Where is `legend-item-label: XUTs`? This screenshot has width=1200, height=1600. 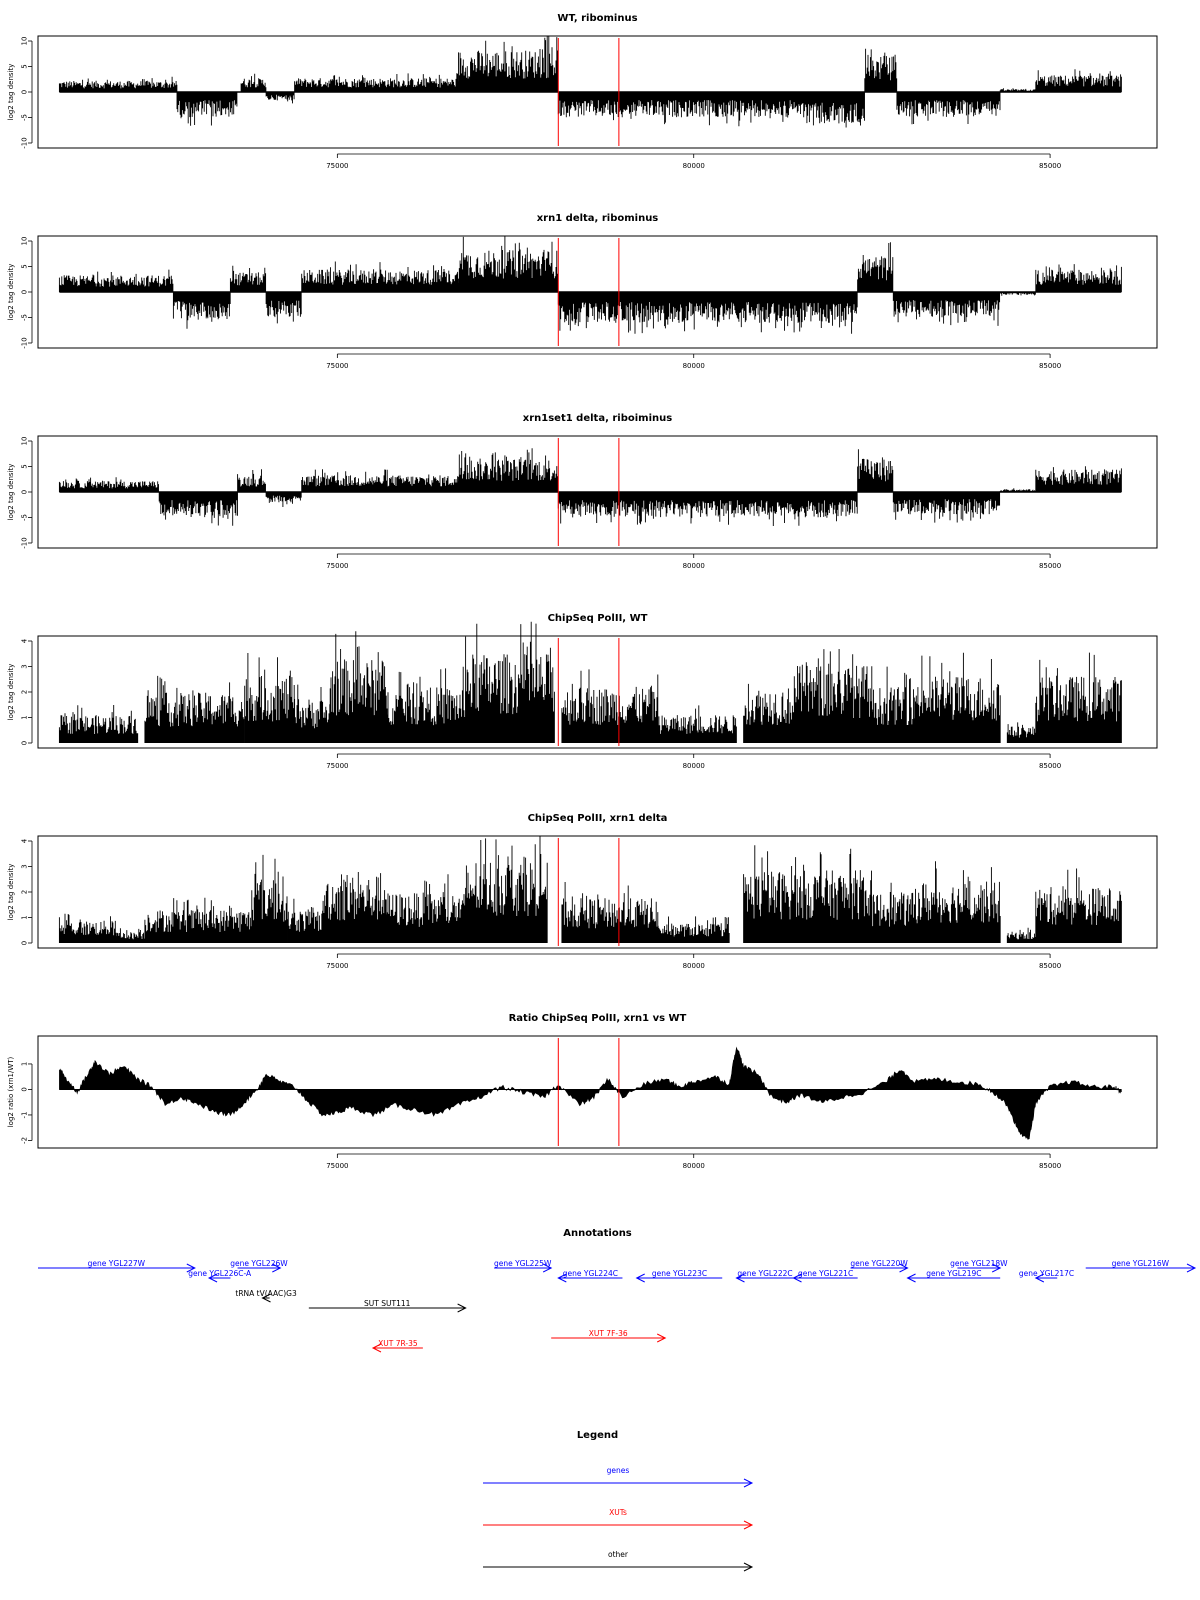 legend-item-label: XUTs is located at coordinates (618, 1512).